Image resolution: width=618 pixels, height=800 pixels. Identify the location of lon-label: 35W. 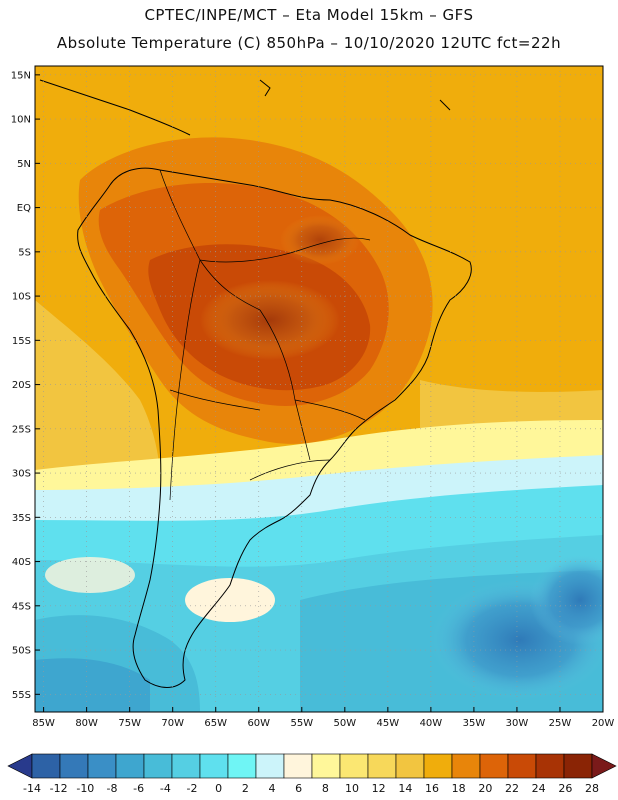
(474, 723).